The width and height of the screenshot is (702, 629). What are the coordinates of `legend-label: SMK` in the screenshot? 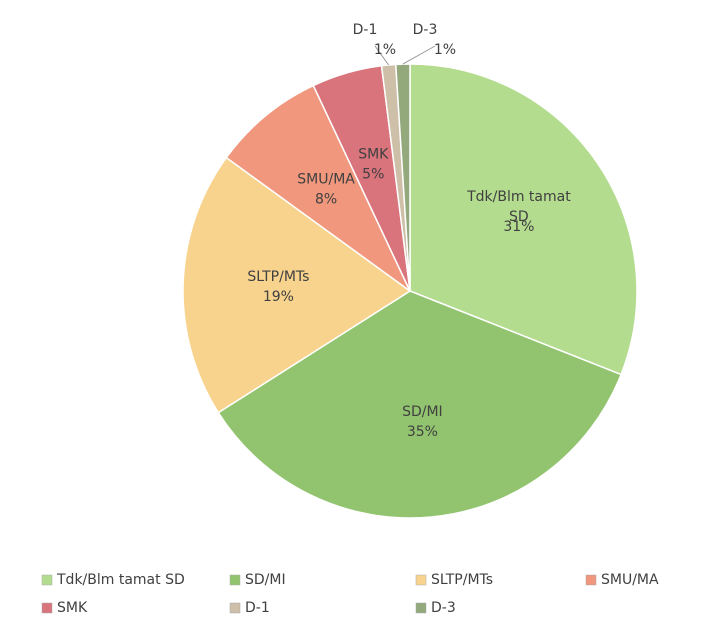 It's located at (72, 608).